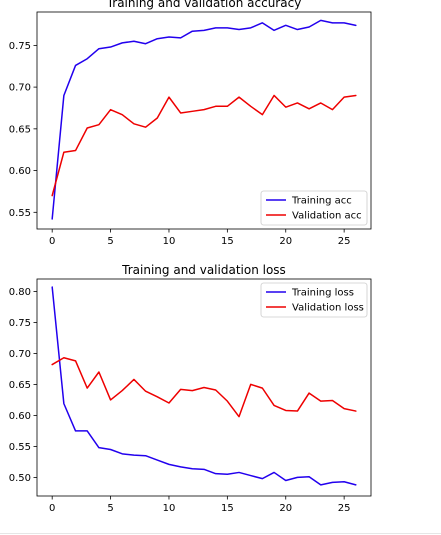  Describe the element at coordinates (321, 201) in the screenshot. I see `legend-label-training: Training acc` at that location.